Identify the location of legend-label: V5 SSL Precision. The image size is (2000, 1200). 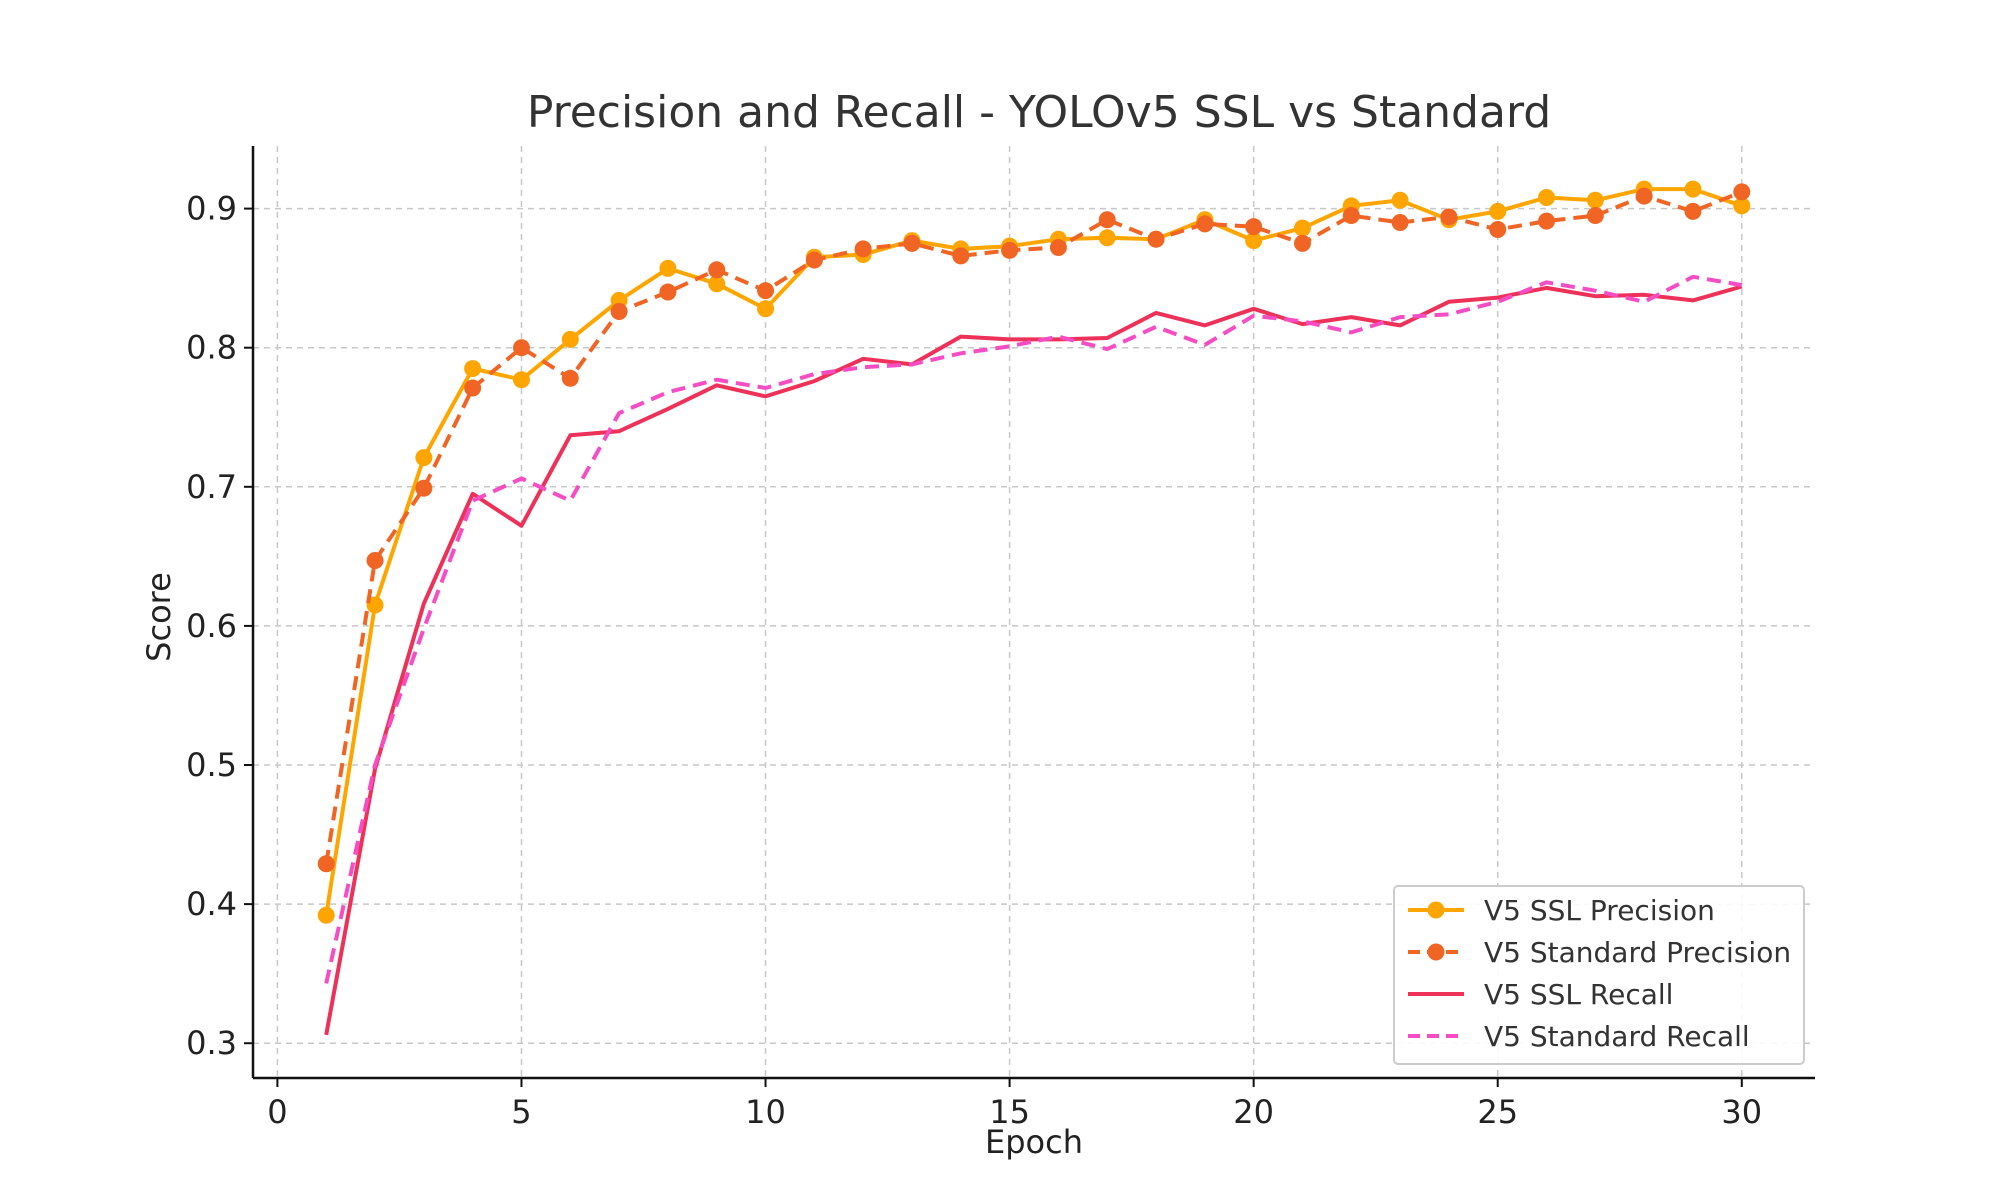
(1599, 910).